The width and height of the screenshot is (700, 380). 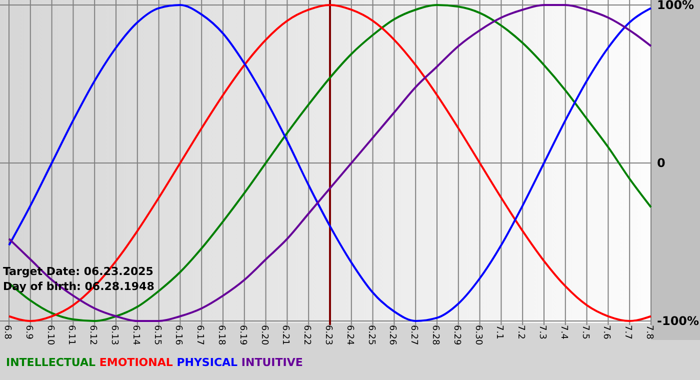 I want to click on x-tick-label: 6.29, so click(x=456, y=335).